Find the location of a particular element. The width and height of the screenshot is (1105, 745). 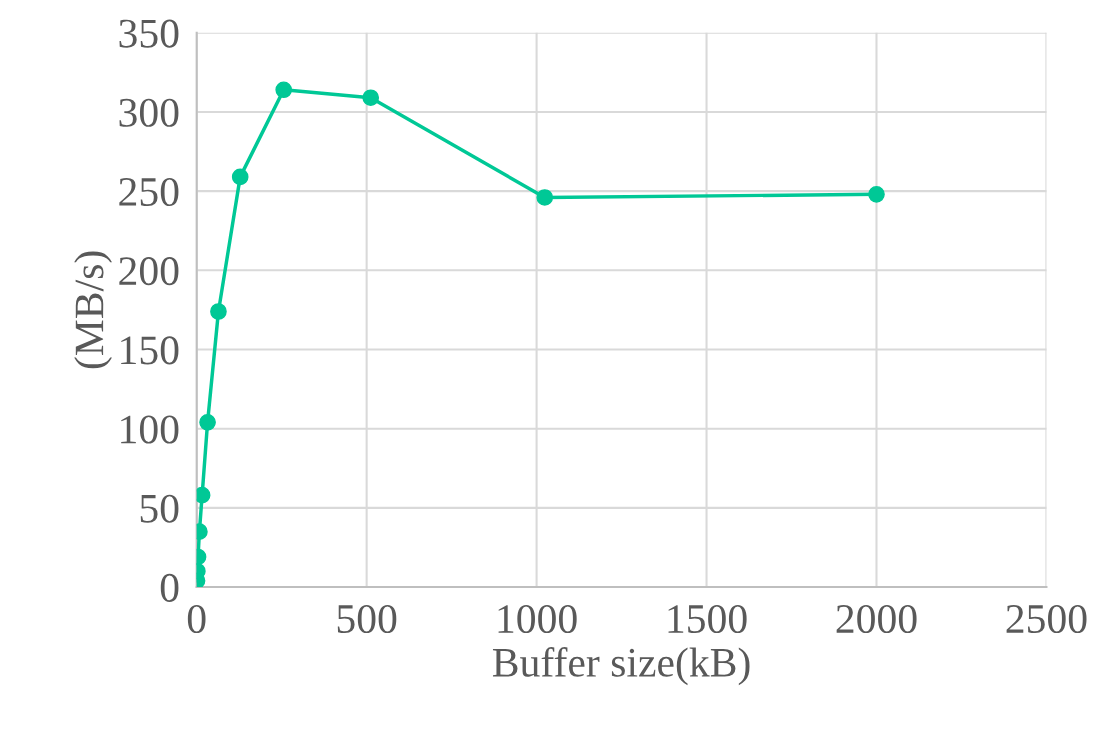

y-tick-label: 0 is located at coordinates (169, 587).